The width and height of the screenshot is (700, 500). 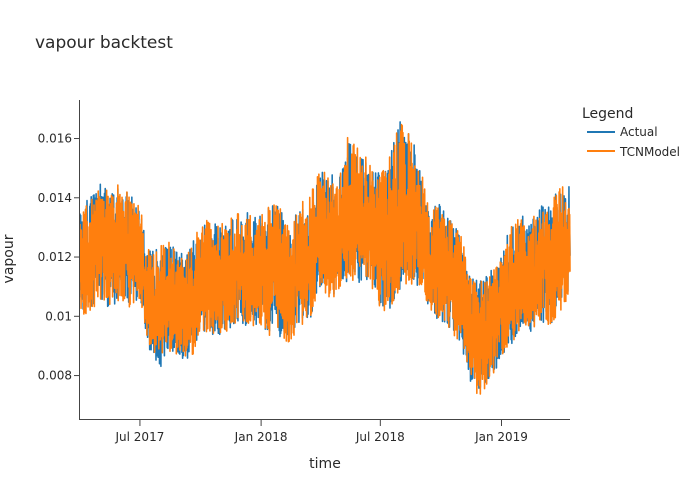 What do you see at coordinates (325, 464) in the screenshot?
I see `x-axis-title: time` at bounding box center [325, 464].